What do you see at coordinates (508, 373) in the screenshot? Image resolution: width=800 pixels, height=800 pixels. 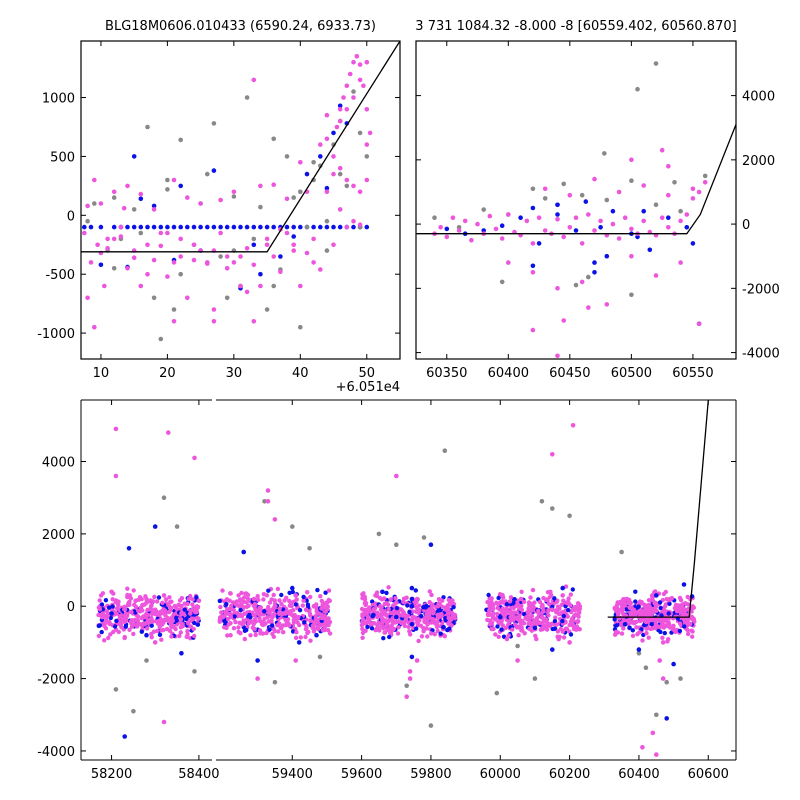 I see `x-tick-label: 60400` at bounding box center [508, 373].